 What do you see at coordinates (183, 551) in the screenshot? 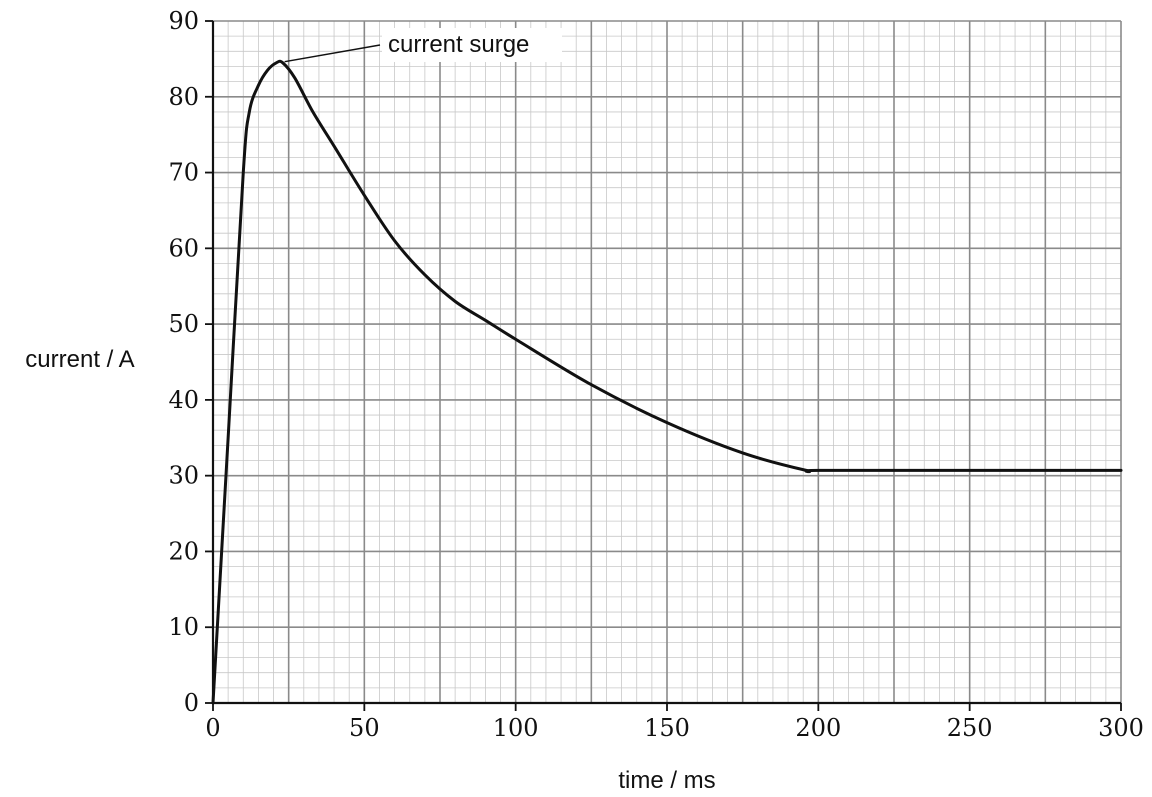
I see `y-tick-label: 20` at bounding box center [183, 551].